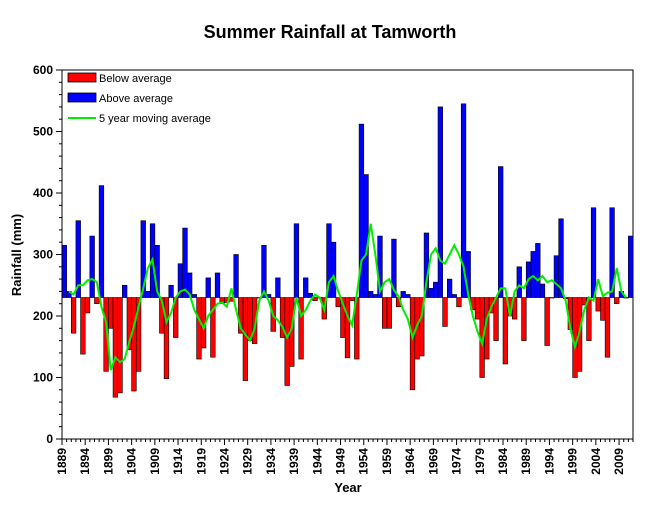 The width and height of the screenshot is (661, 514). What do you see at coordinates (85, 461) in the screenshot?
I see `x-tick-label: 1894` at bounding box center [85, 461].